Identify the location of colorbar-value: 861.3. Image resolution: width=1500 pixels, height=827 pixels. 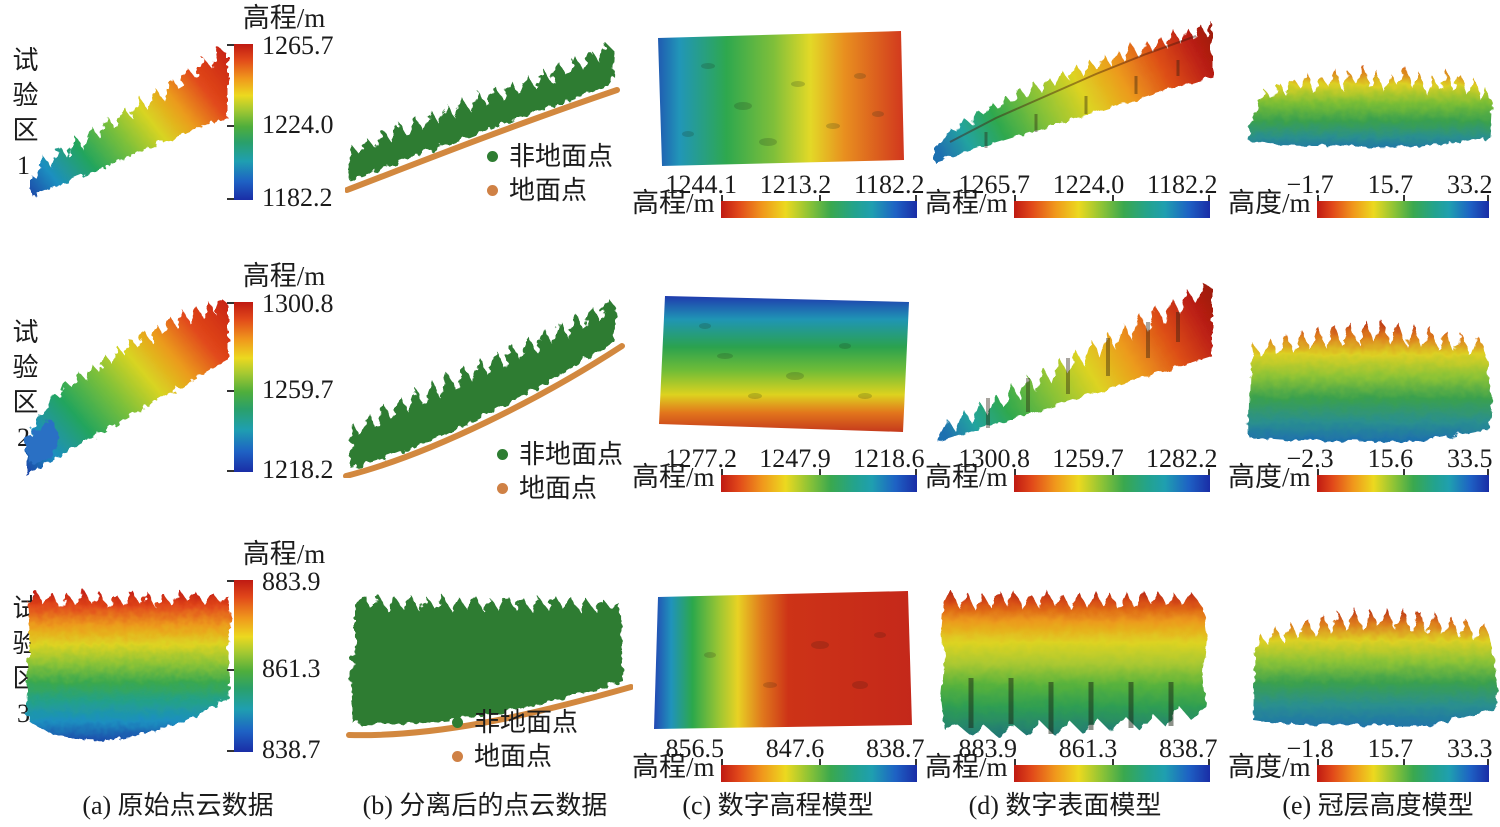
(1088, 748).